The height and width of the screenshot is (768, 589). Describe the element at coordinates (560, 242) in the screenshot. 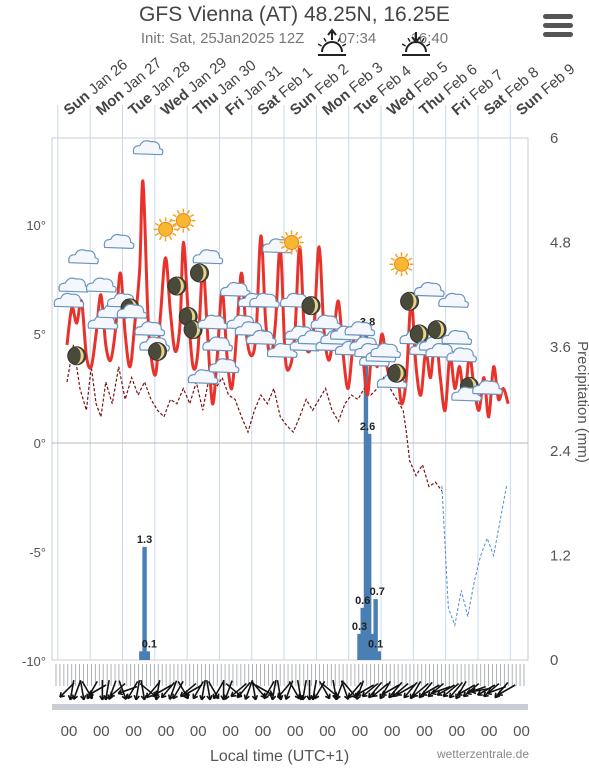

I see `precip-tick-label: 4.8` at that location.